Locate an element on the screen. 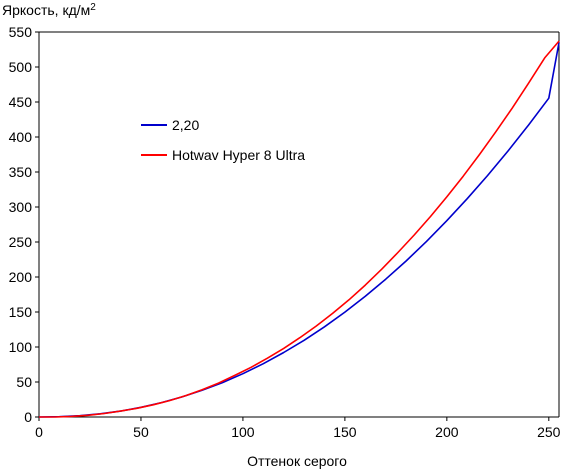  y-axis-title: Яркость, кд/м2 is located at coordinates (49, 10).